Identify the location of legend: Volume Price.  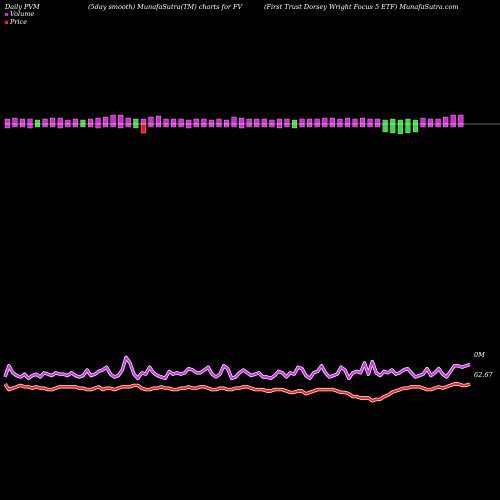
(19, 18).